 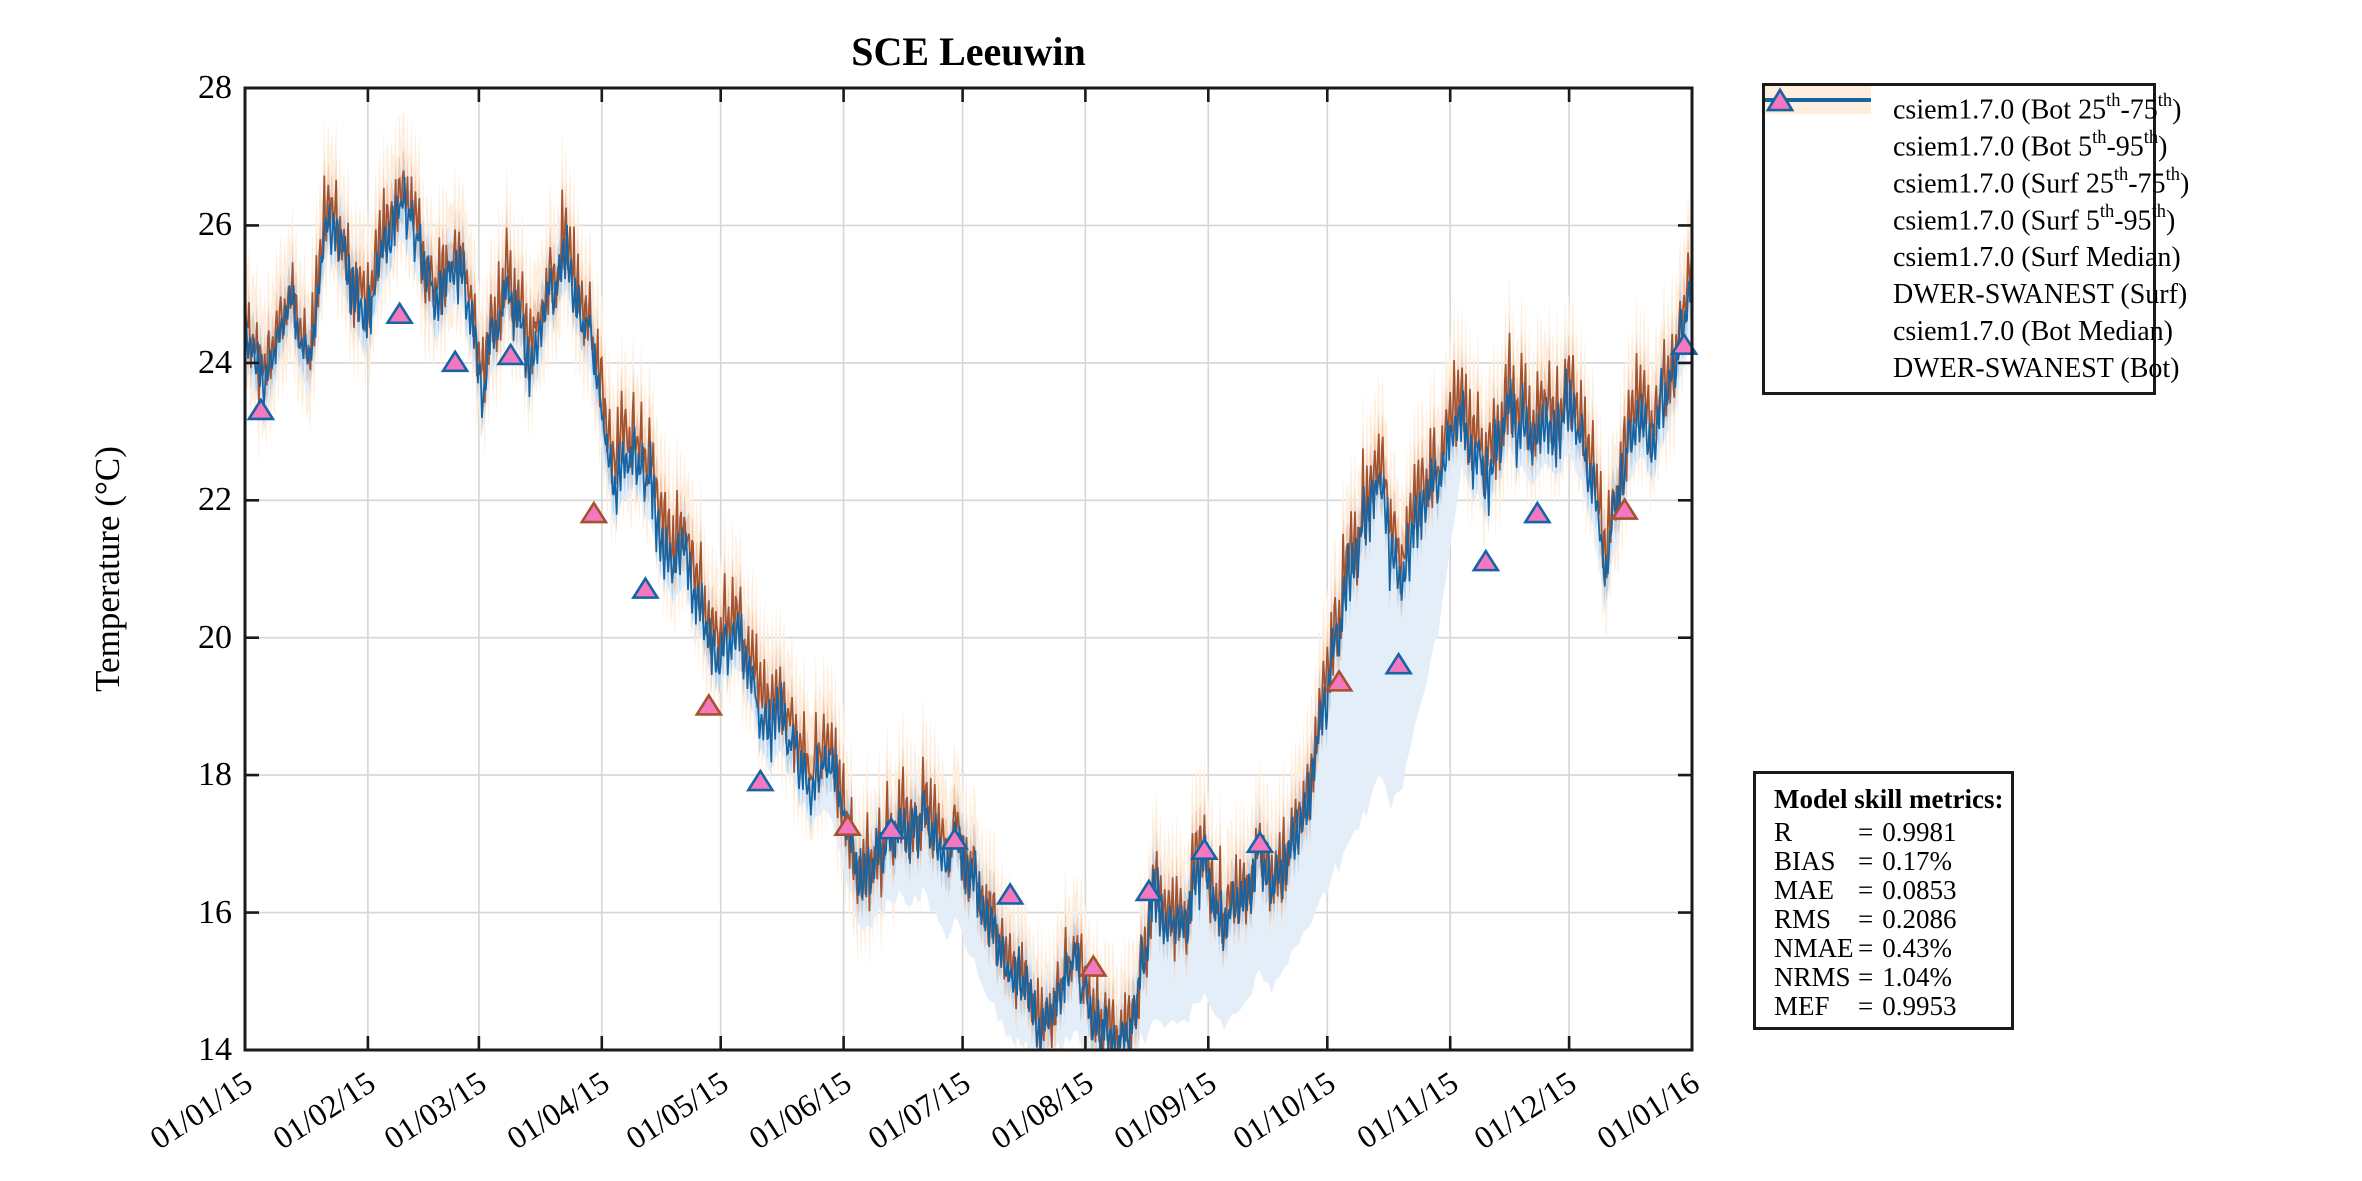 I want to click on metrics-title: Model skill metrics:, so click(x=1889, y=799).